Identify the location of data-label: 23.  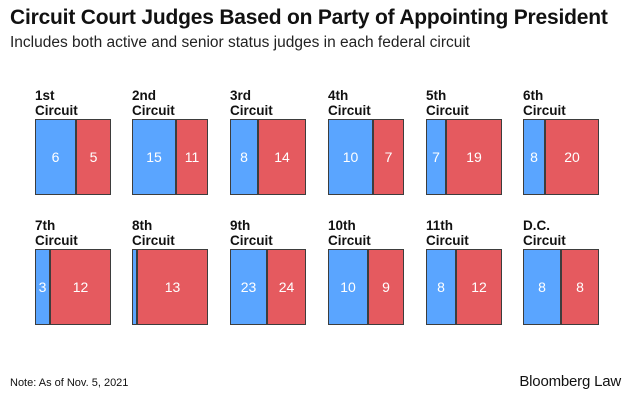
(248, 287).